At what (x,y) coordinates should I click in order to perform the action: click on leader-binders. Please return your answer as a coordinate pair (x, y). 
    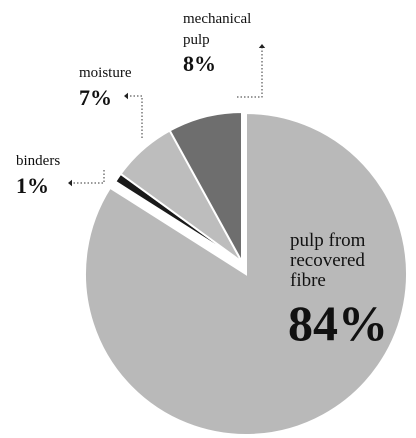
    Looking at the image, I should click on (88, 177).